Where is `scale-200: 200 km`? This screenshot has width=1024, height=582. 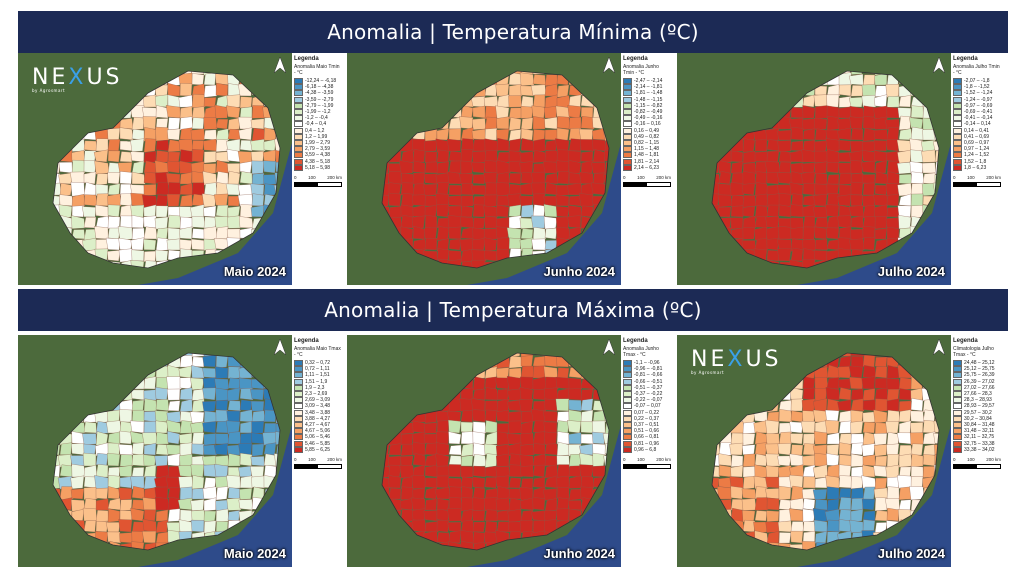
scale-200: 200 km is located at coordinates (334, 177).